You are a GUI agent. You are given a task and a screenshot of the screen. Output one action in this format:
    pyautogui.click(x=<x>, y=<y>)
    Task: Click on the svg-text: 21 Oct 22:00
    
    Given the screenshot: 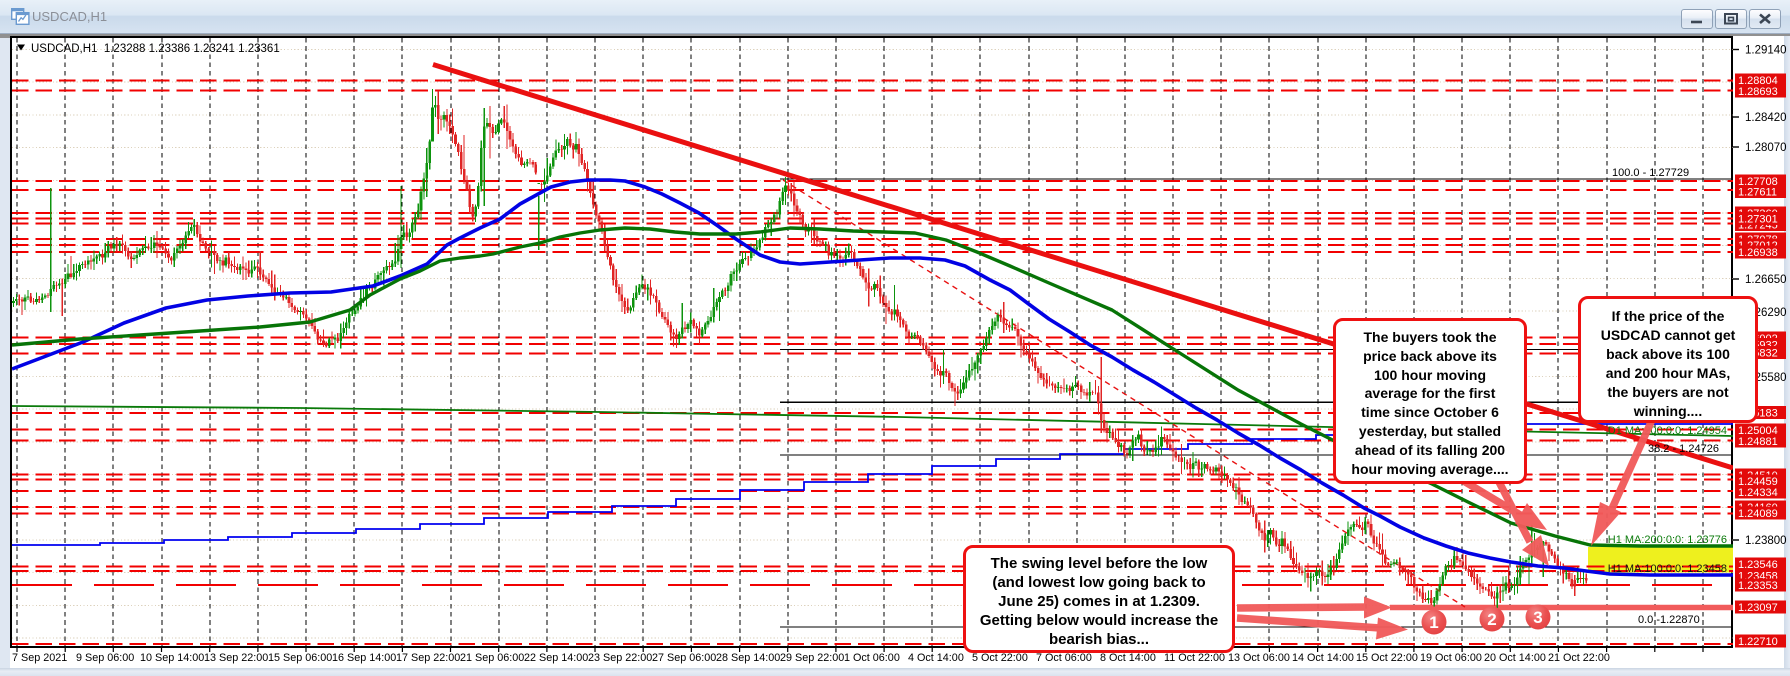 What is the action you would take?
    pyautogui.click(x=1579, y=658)
    